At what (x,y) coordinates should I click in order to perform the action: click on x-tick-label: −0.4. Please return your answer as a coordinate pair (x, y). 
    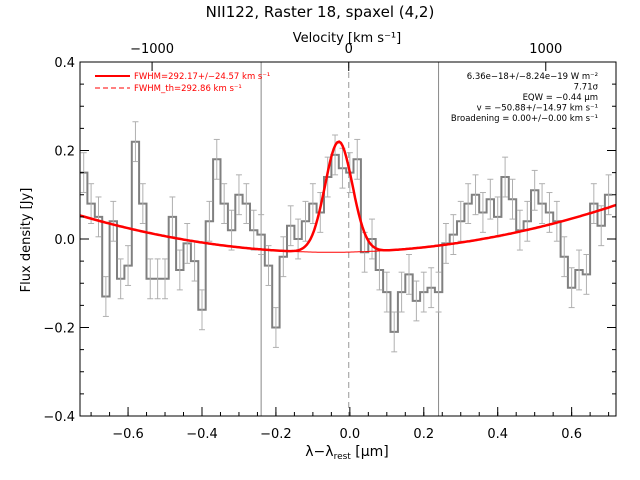
    Looking at the image, I should click on (202, 434).